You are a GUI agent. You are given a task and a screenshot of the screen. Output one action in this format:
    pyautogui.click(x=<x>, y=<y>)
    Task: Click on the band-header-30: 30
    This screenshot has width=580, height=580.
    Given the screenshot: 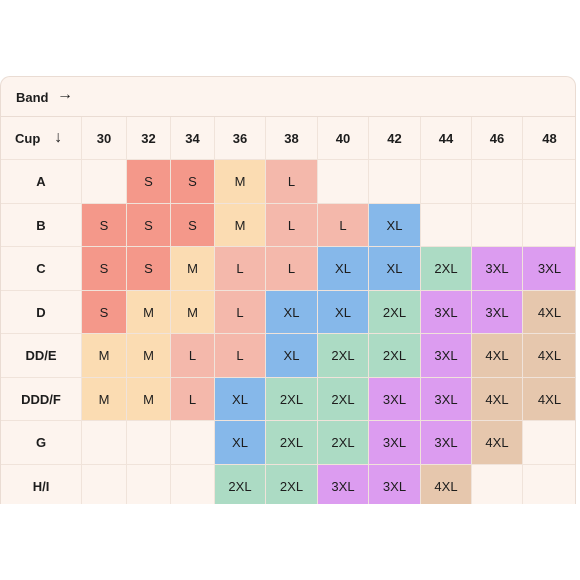 What is the action you would take?
    pyautogui.click(x=104, y=138)
    